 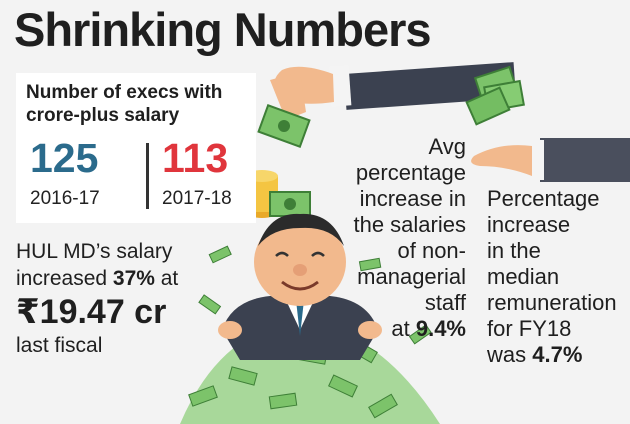 What do you see at coordinates (284, 110) in the screenshot?
I see `hand-with-cash-icon` at bounding box center [284, 110].